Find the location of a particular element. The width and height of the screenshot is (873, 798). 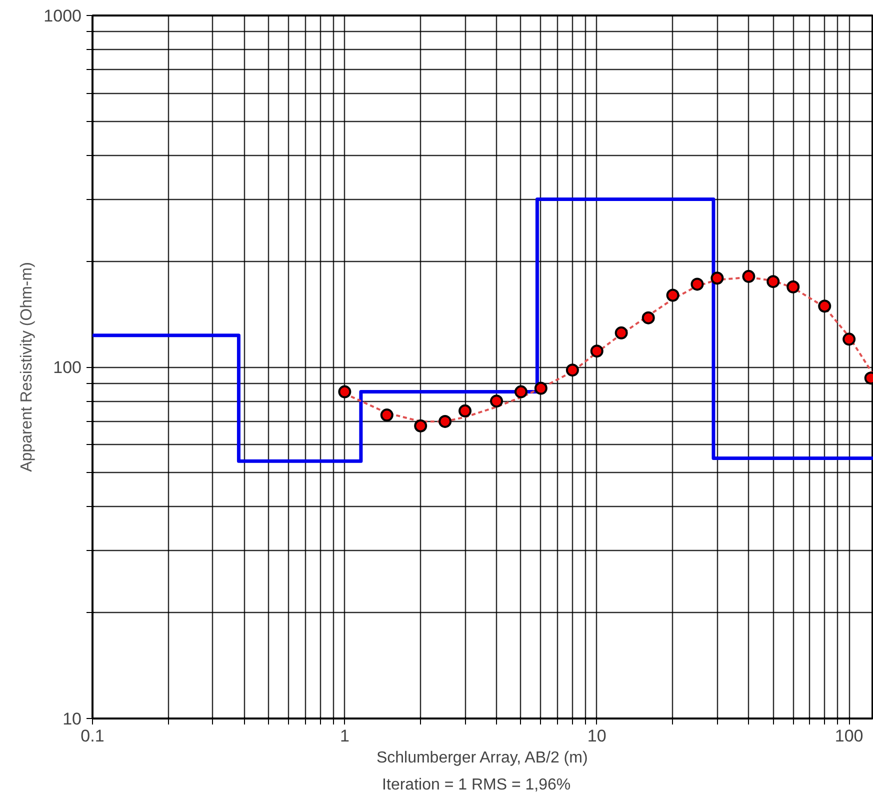

x-tick-label: 0.1 is located at coordinates (92, 736).